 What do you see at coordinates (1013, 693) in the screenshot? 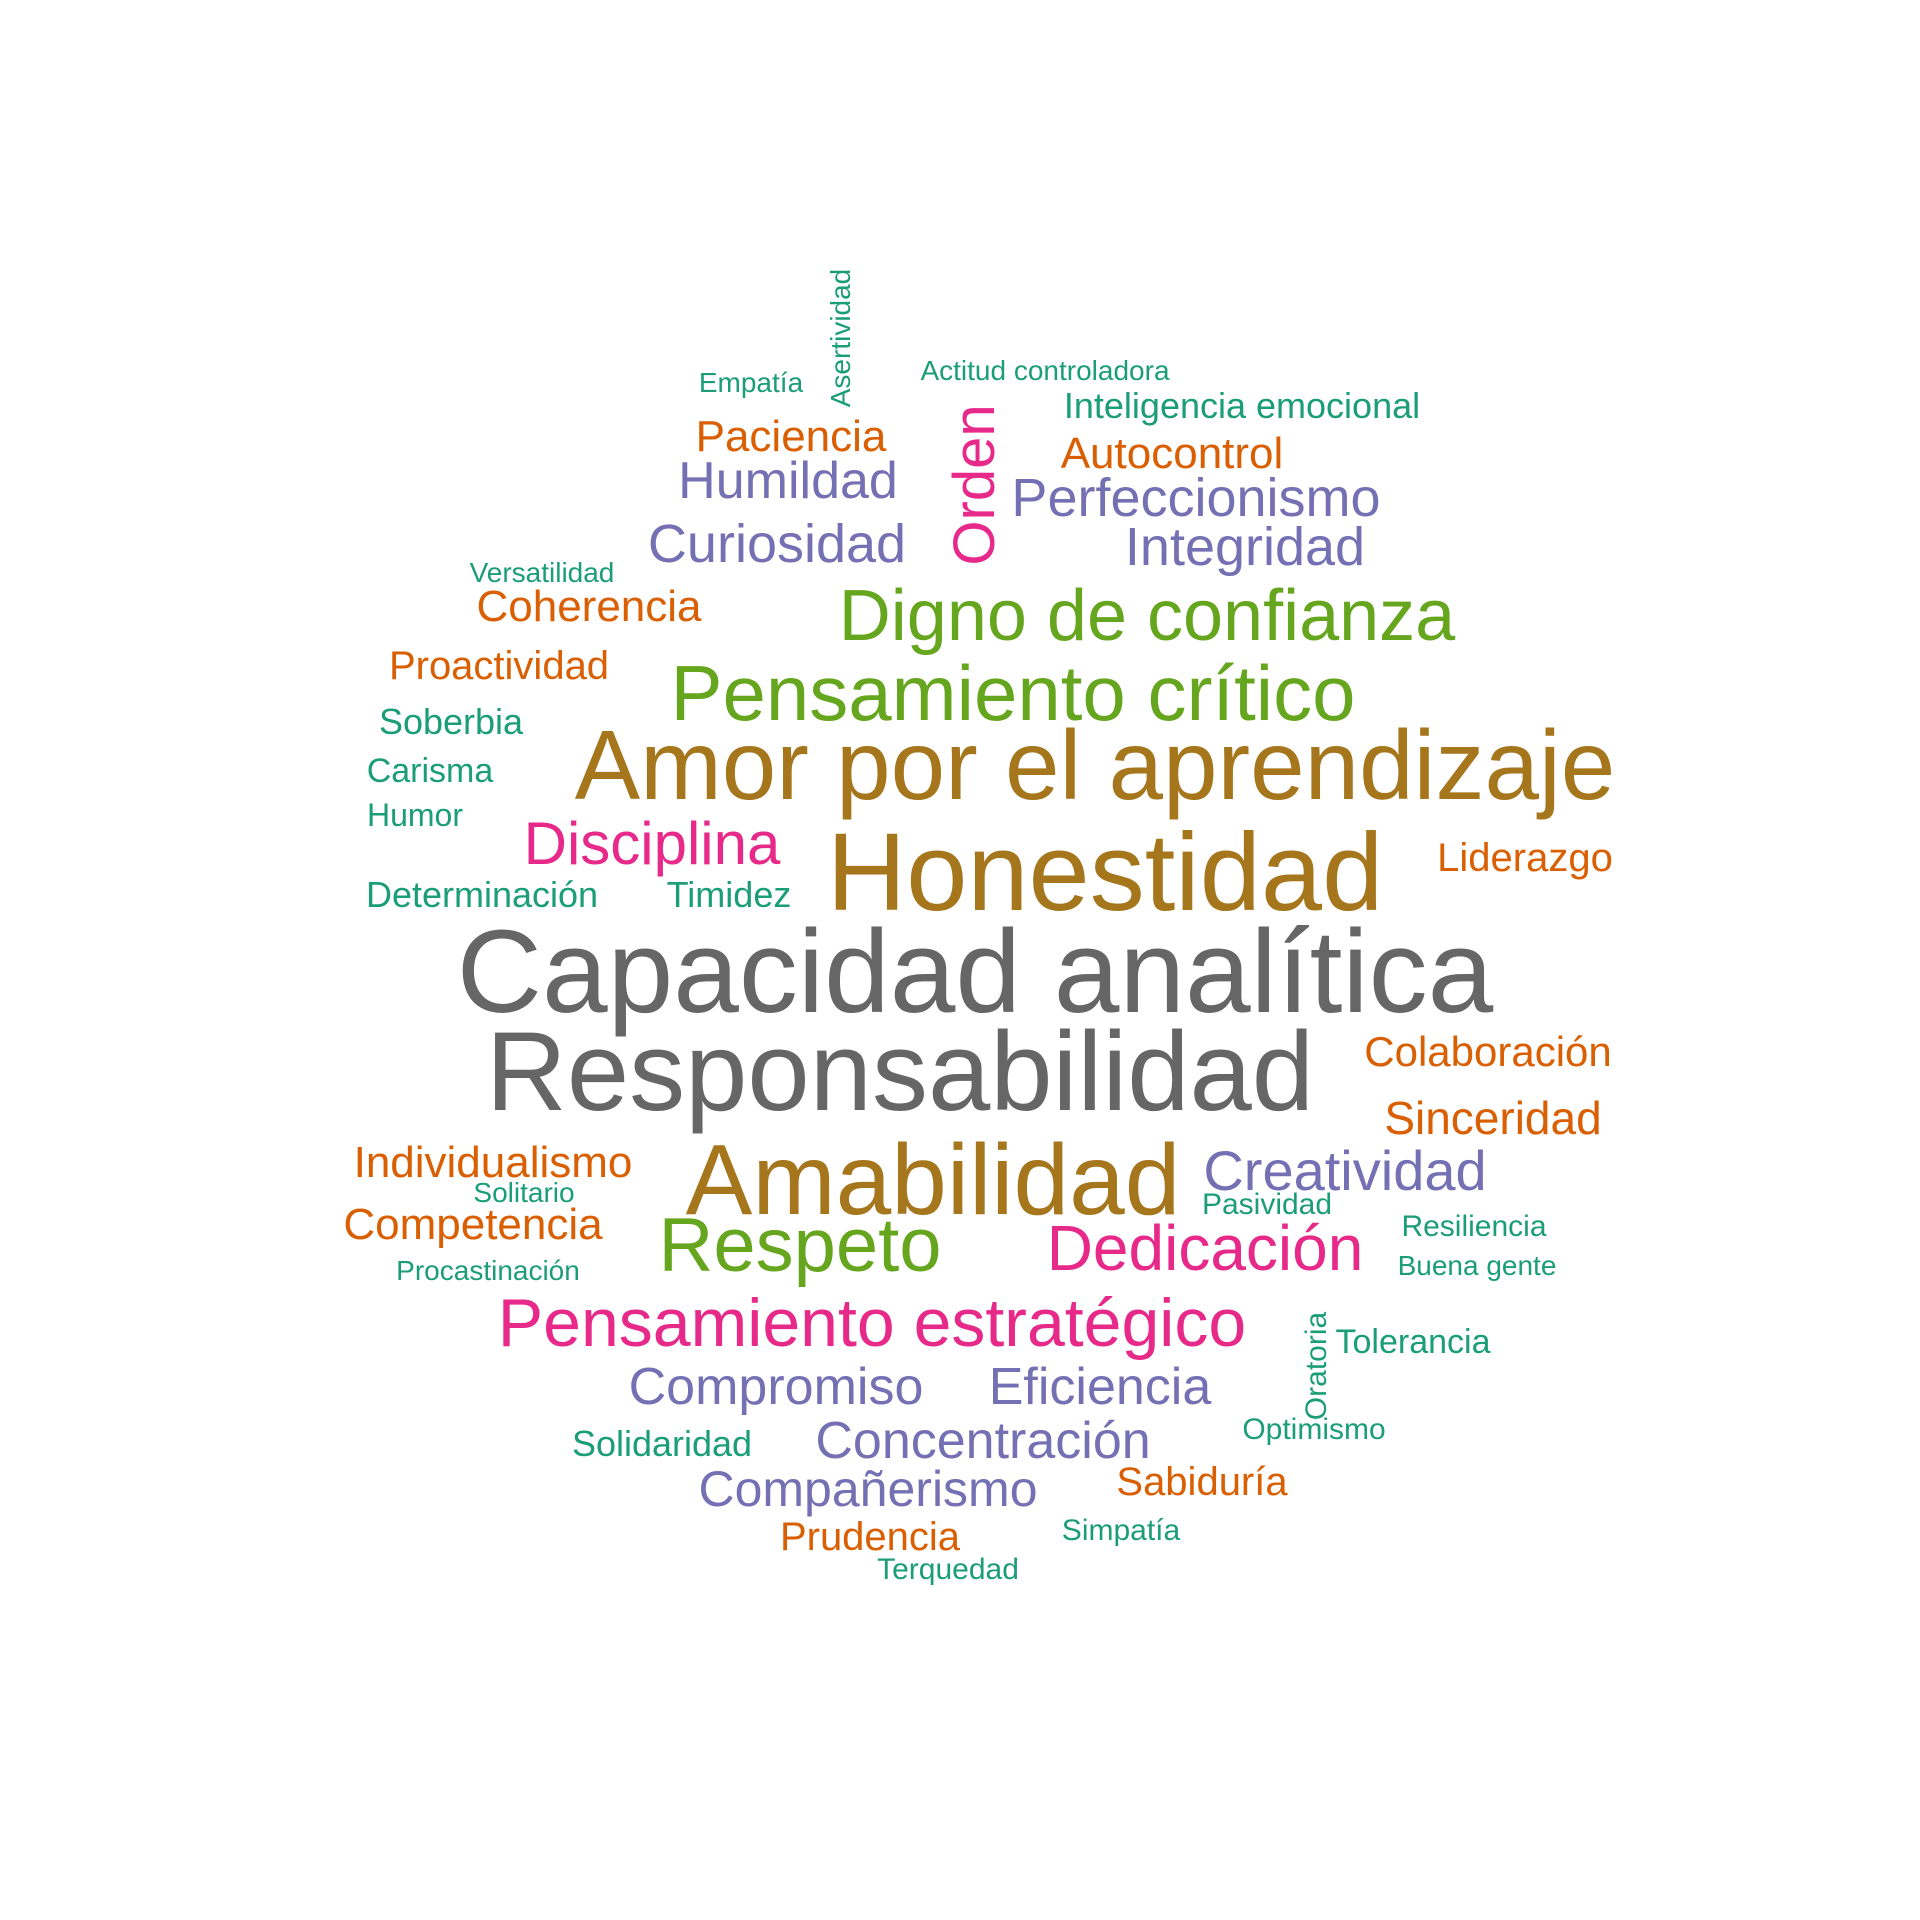
I see `word-pensamiento-critico: Pensamiento crítico` at bounding box center [1013, 693].